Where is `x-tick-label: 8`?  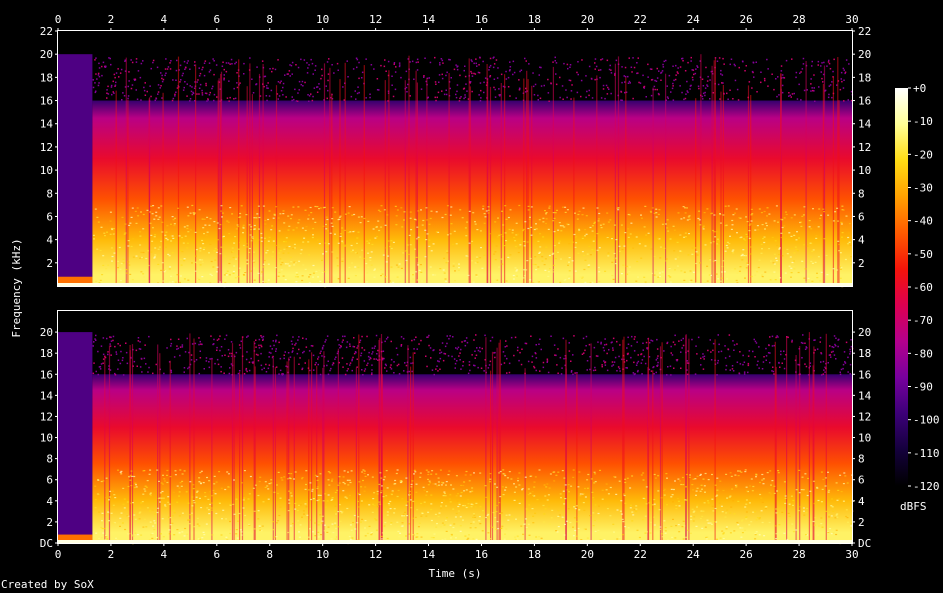
x-tick-label: 8 is located at coordinates (269, 554).